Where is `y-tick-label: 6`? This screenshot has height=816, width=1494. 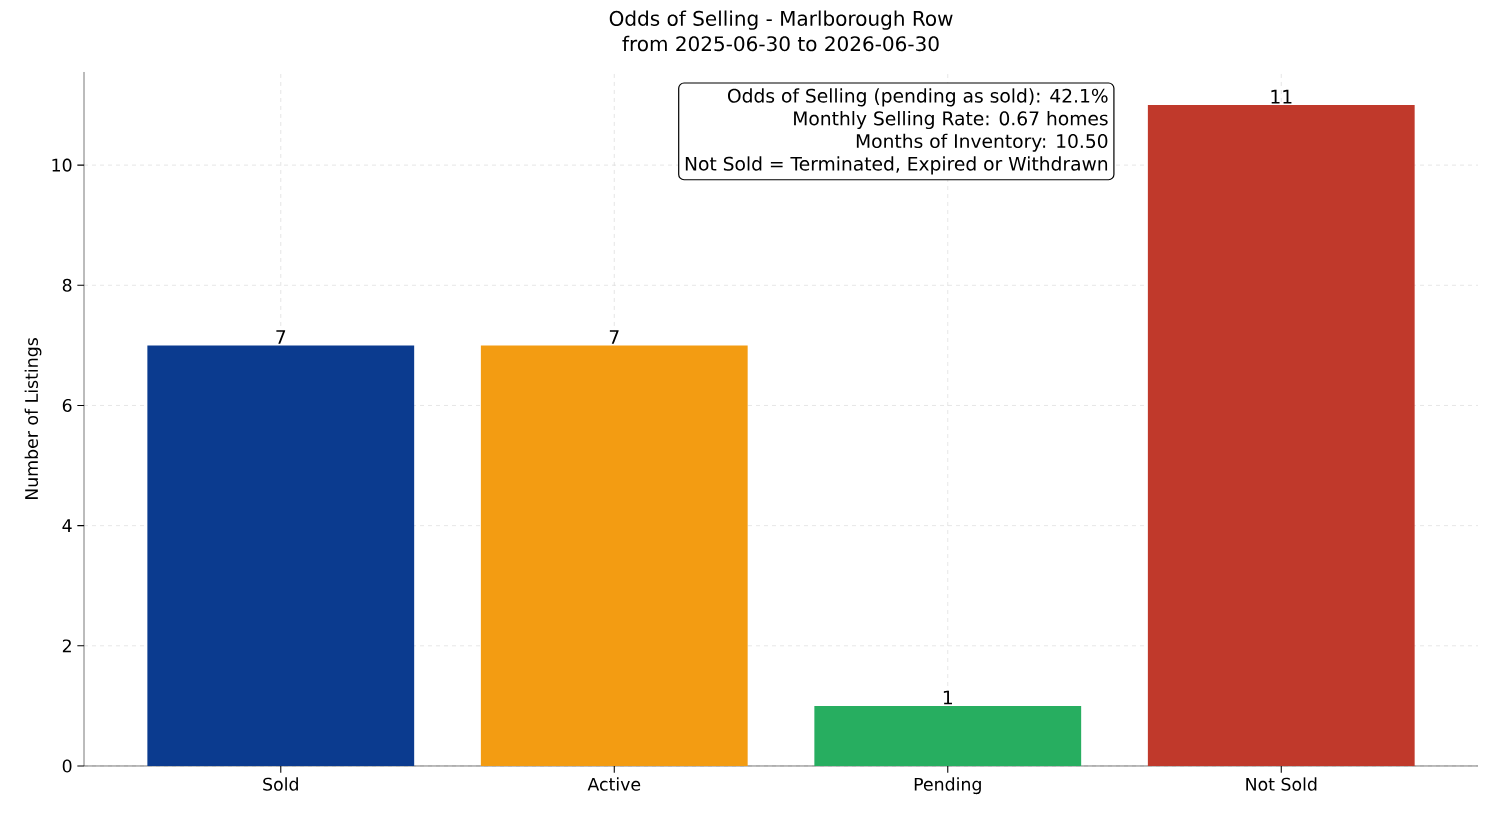
y-tick-label: 6 is located at coordinates (67, 405).